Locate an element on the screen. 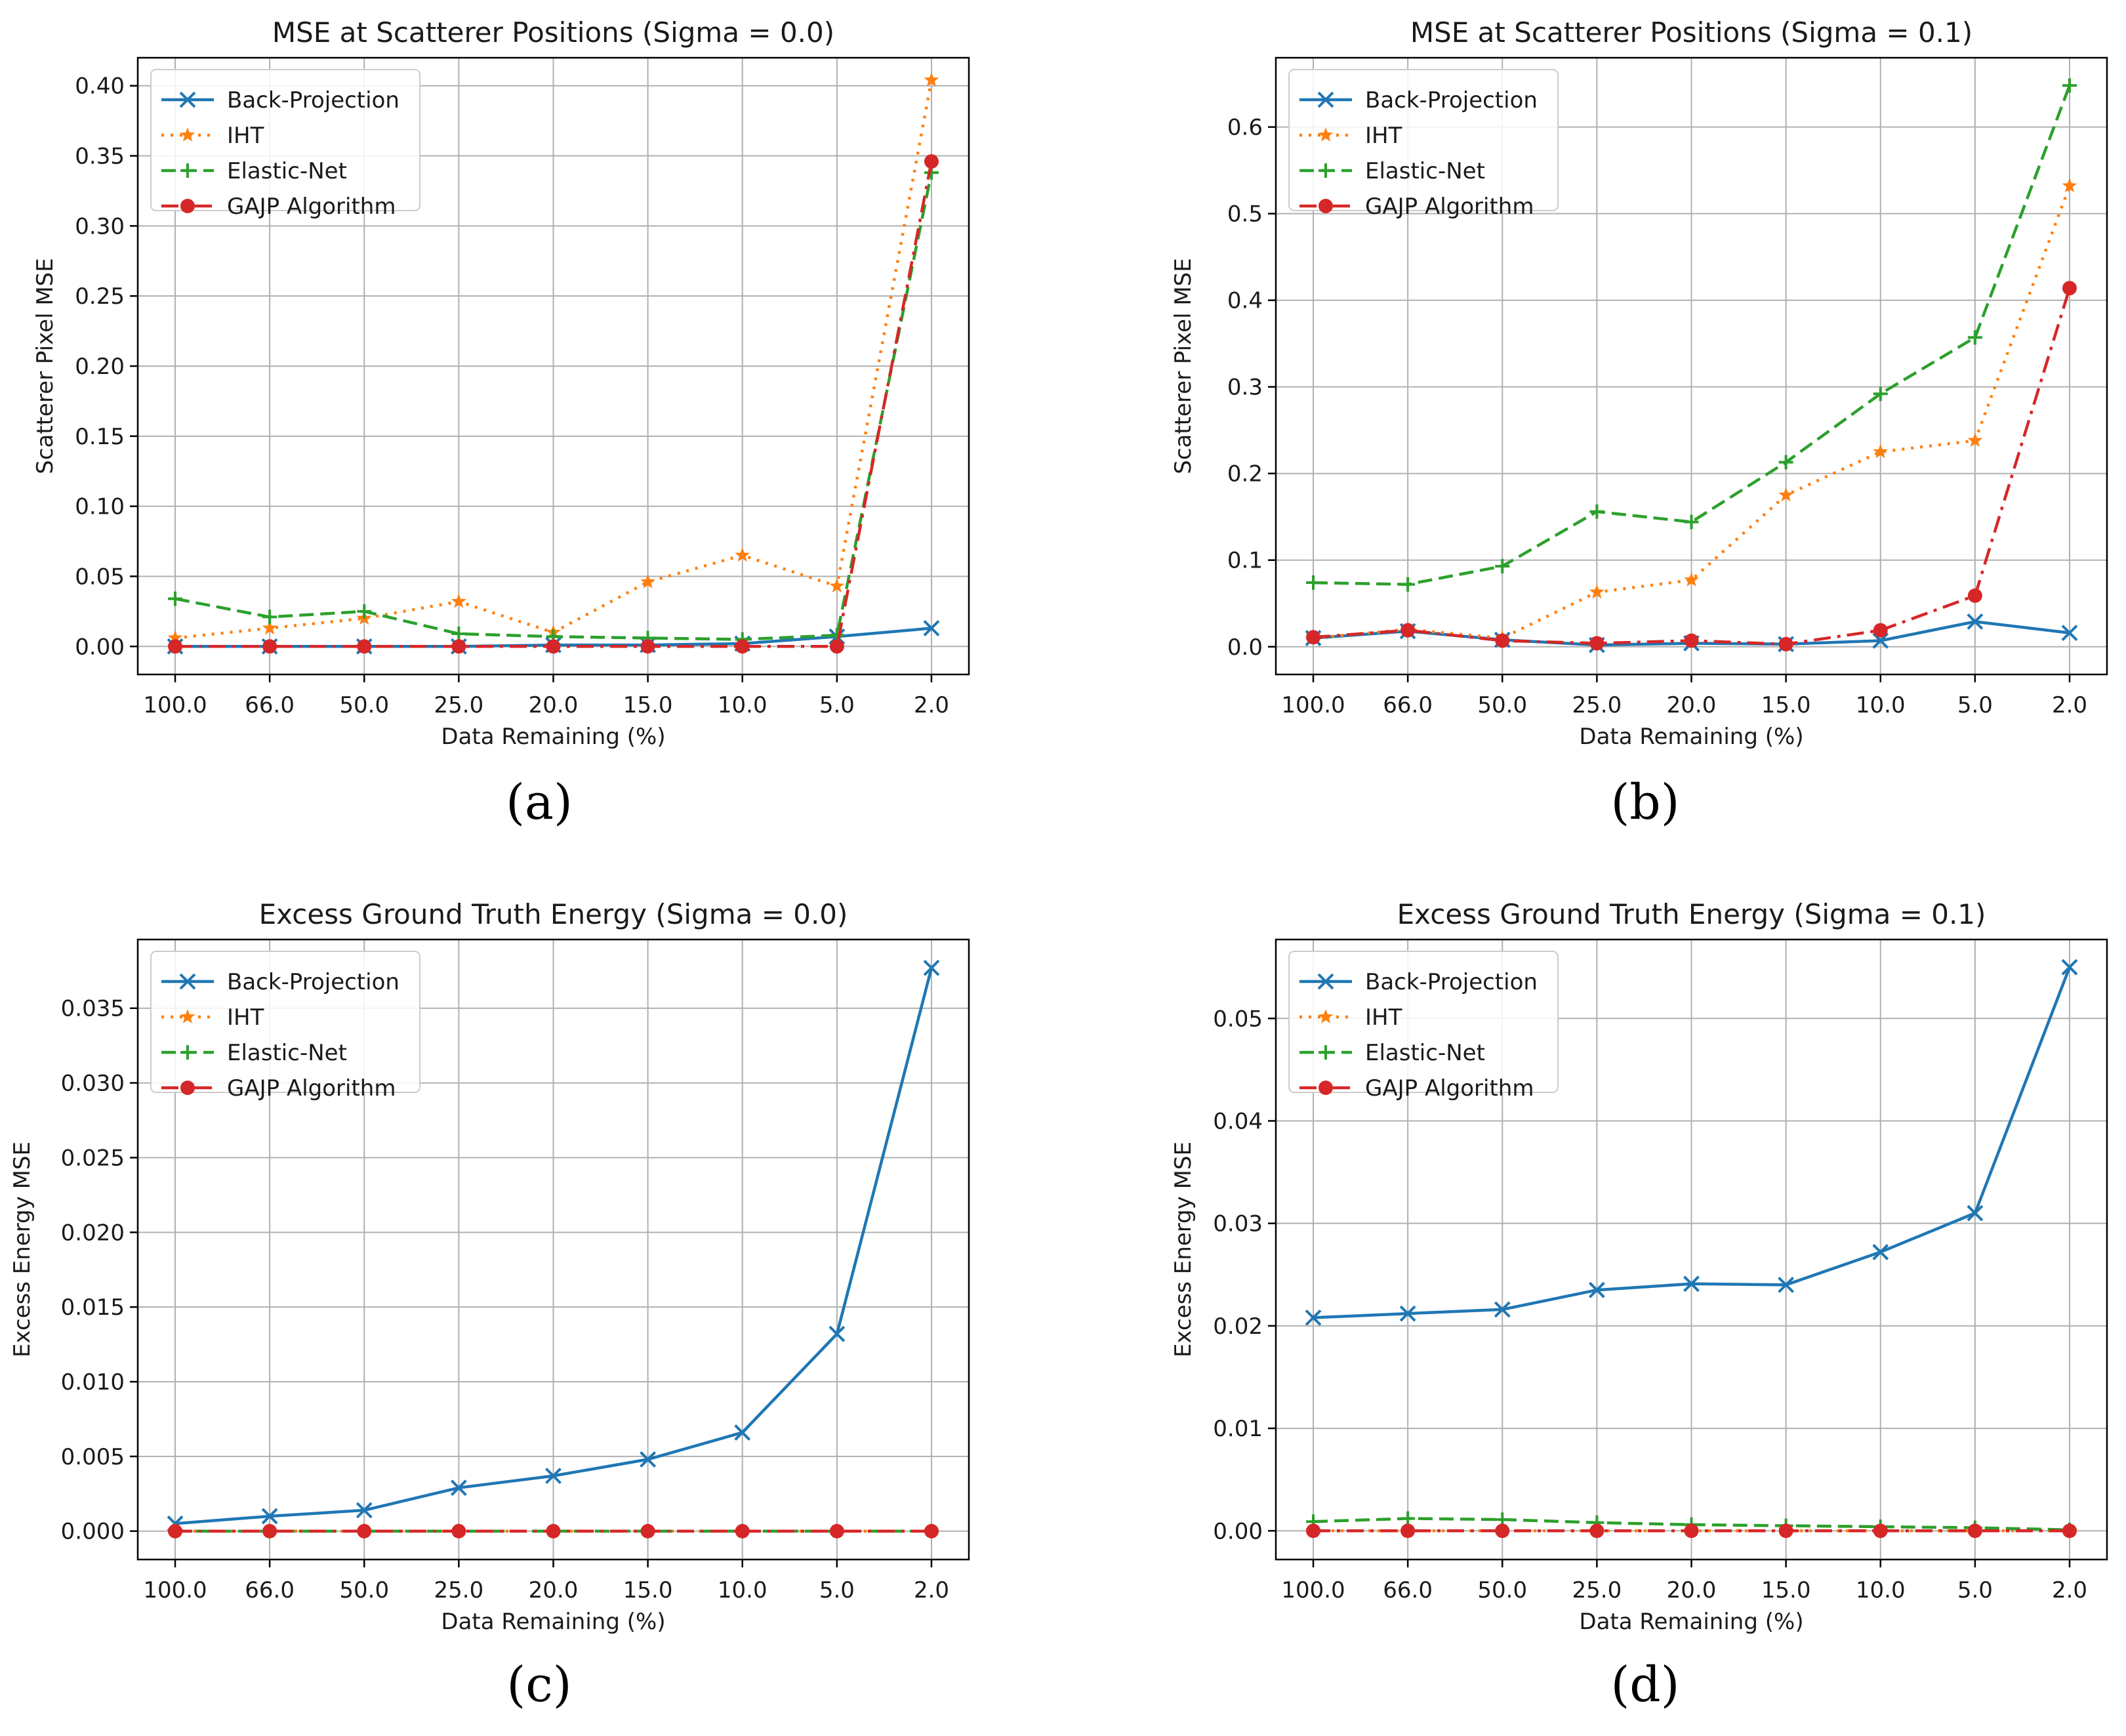 This screenshot has width=2126, height=1736. x-axis-label: Data Remaining (%) is located at coordinates (1691, 1622).